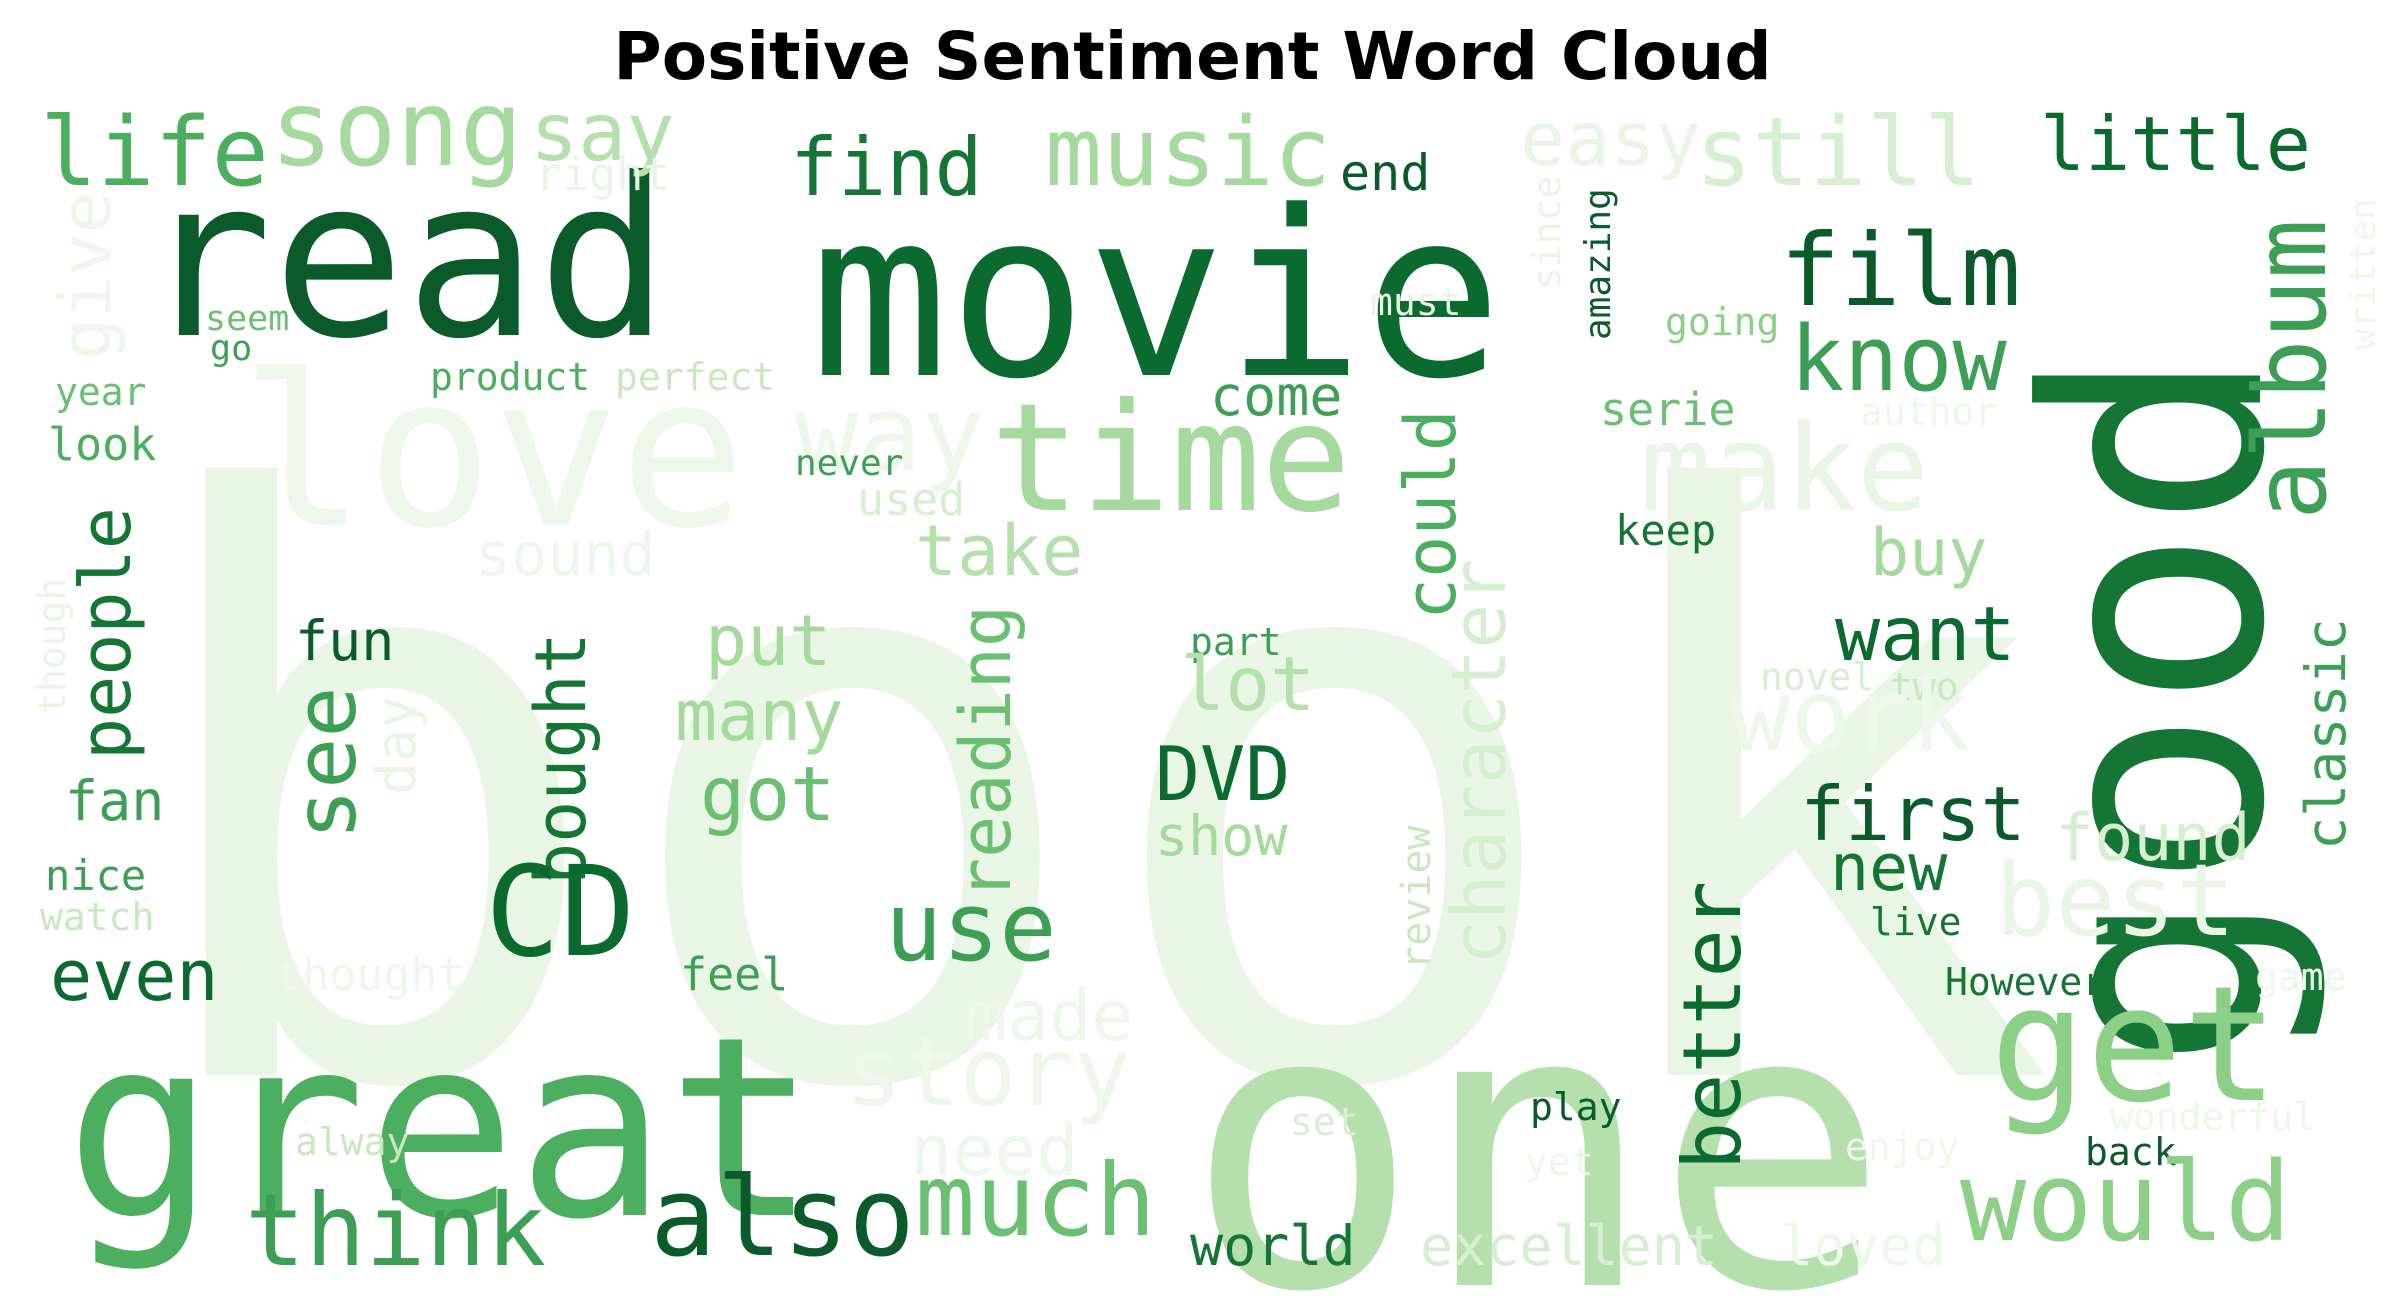  What do you see at coordinates (1385, 173) in the screenshot?
I see `word-end: end` at bounding box center [1385, 173].